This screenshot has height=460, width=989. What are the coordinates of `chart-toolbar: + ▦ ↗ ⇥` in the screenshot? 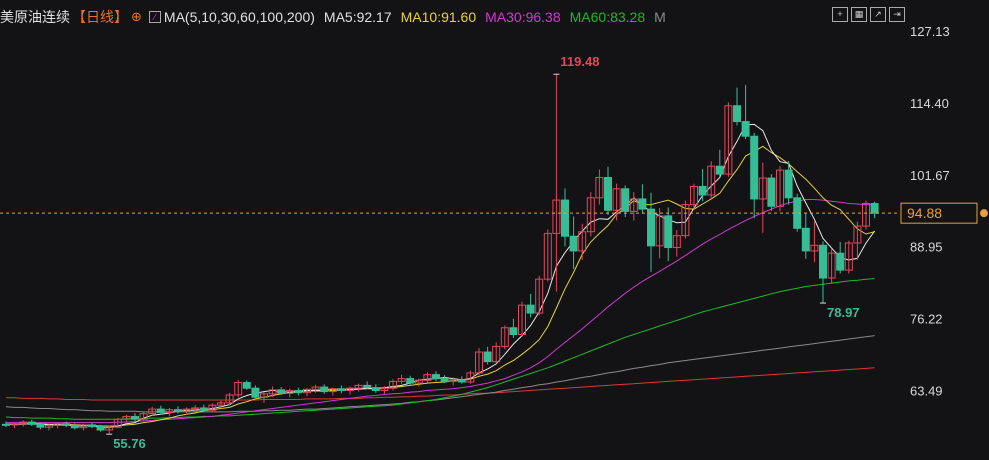 It's located at (868, 14).